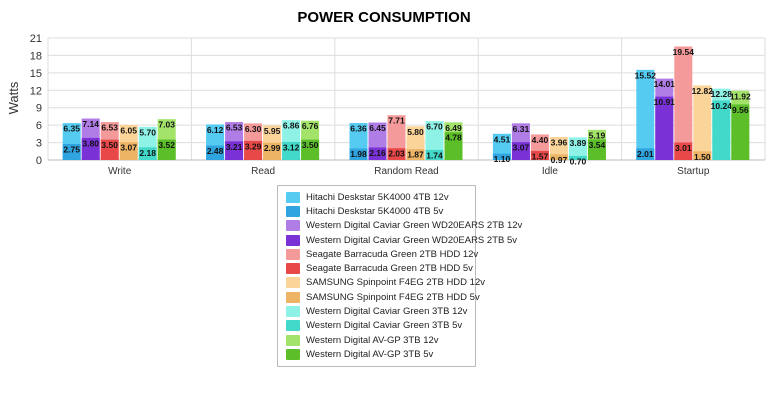  I want to click on data-label: 12.82, so click(703, 91).